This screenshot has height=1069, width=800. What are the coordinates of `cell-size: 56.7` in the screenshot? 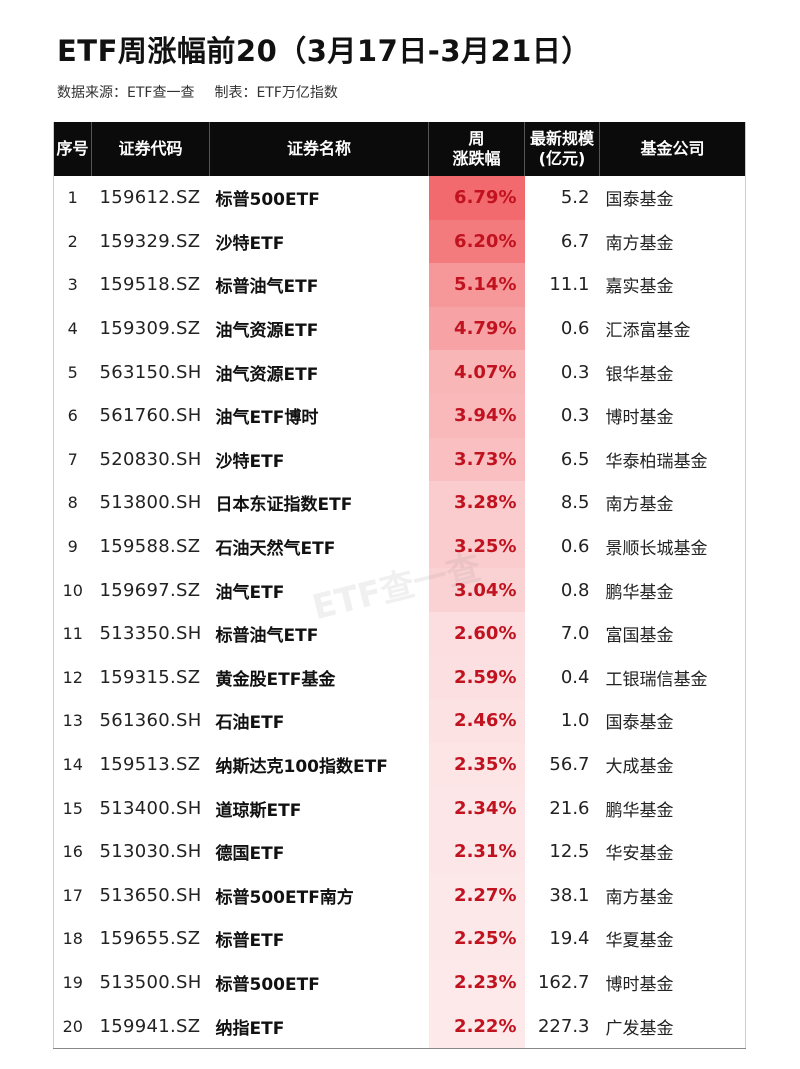 It's located at (569, 765).